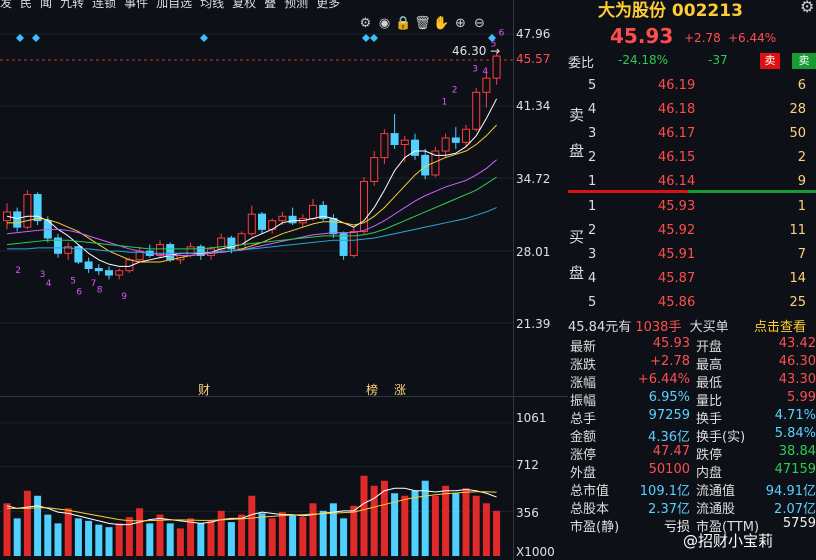 This screenshot has width=816, height=560. I want to click on minus-icon: ⊖, so click(479, 23).